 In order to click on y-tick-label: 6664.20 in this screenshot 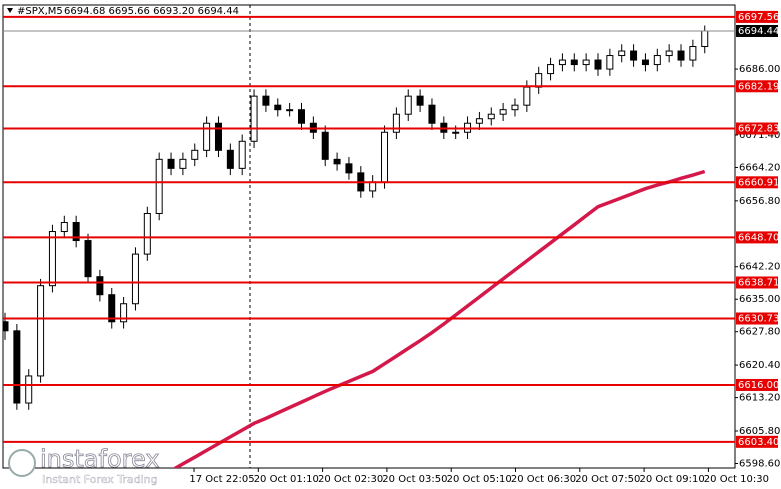, I will do `click(759, 167)`.